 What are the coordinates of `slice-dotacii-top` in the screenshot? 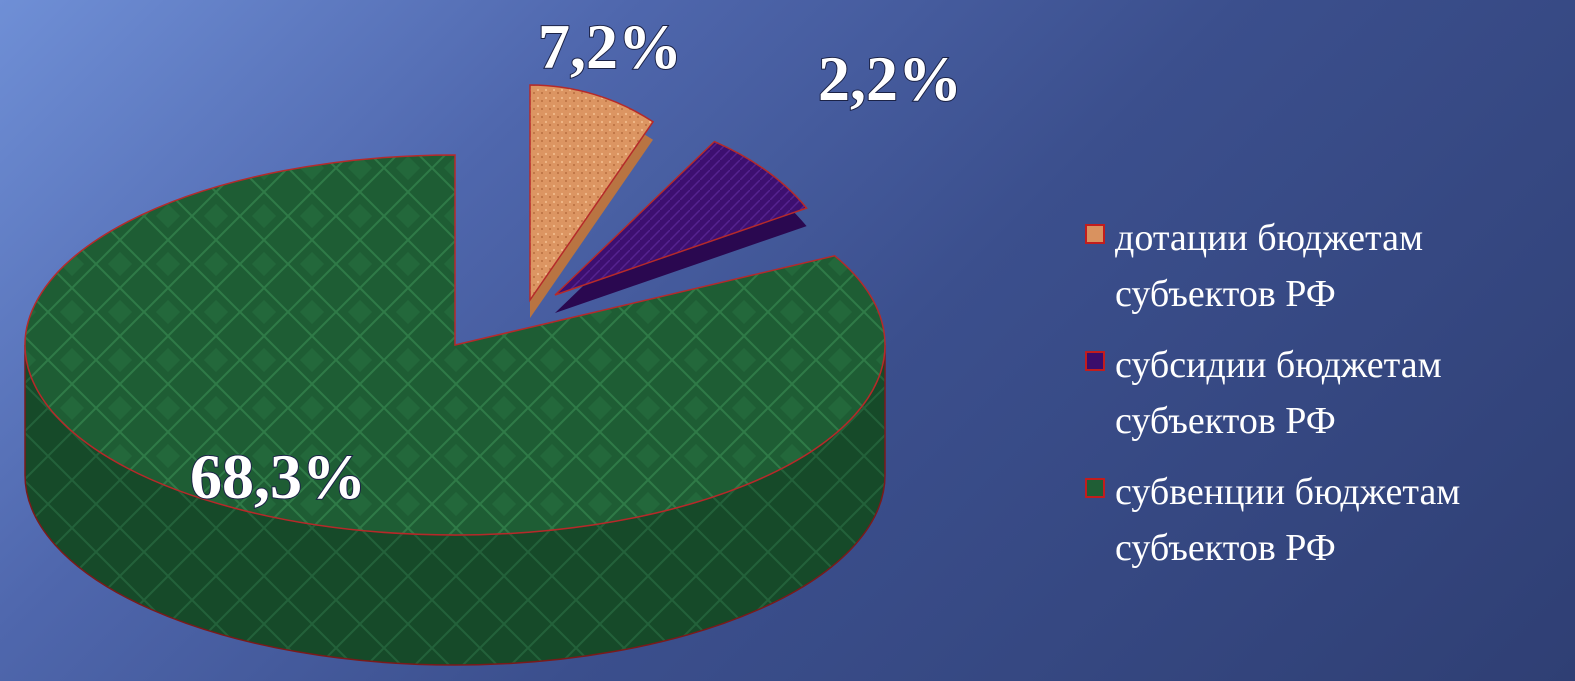 It's located at (592, 193).